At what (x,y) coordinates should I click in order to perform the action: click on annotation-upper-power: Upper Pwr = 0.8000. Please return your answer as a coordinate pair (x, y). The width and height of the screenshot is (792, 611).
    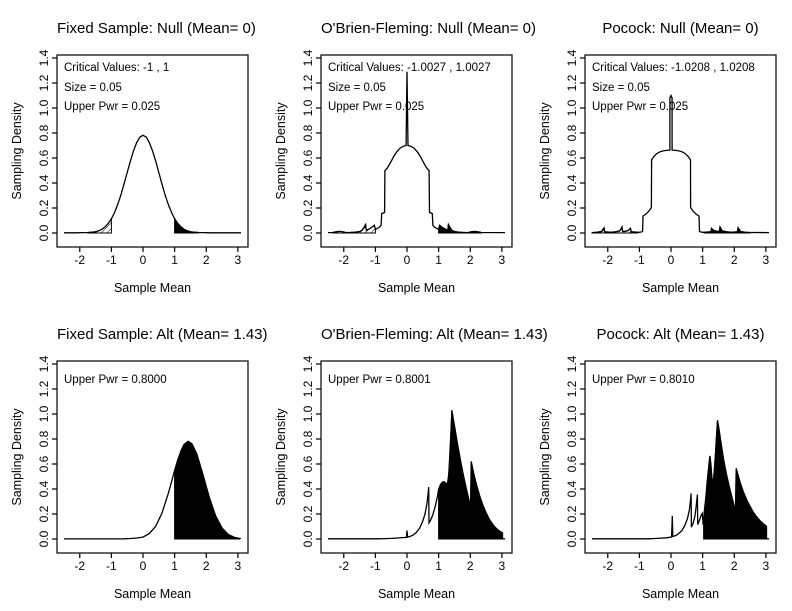
    Looking at the image, I should click on (115, 379).